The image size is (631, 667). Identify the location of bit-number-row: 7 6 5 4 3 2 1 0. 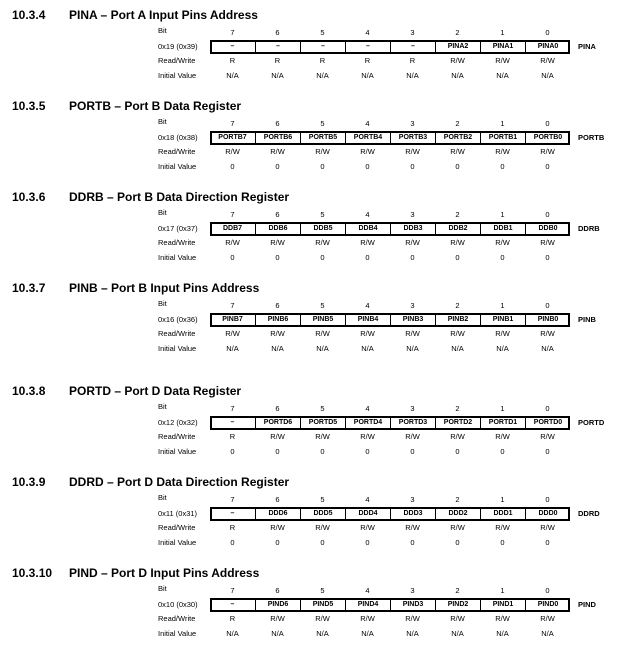
(390, 33).